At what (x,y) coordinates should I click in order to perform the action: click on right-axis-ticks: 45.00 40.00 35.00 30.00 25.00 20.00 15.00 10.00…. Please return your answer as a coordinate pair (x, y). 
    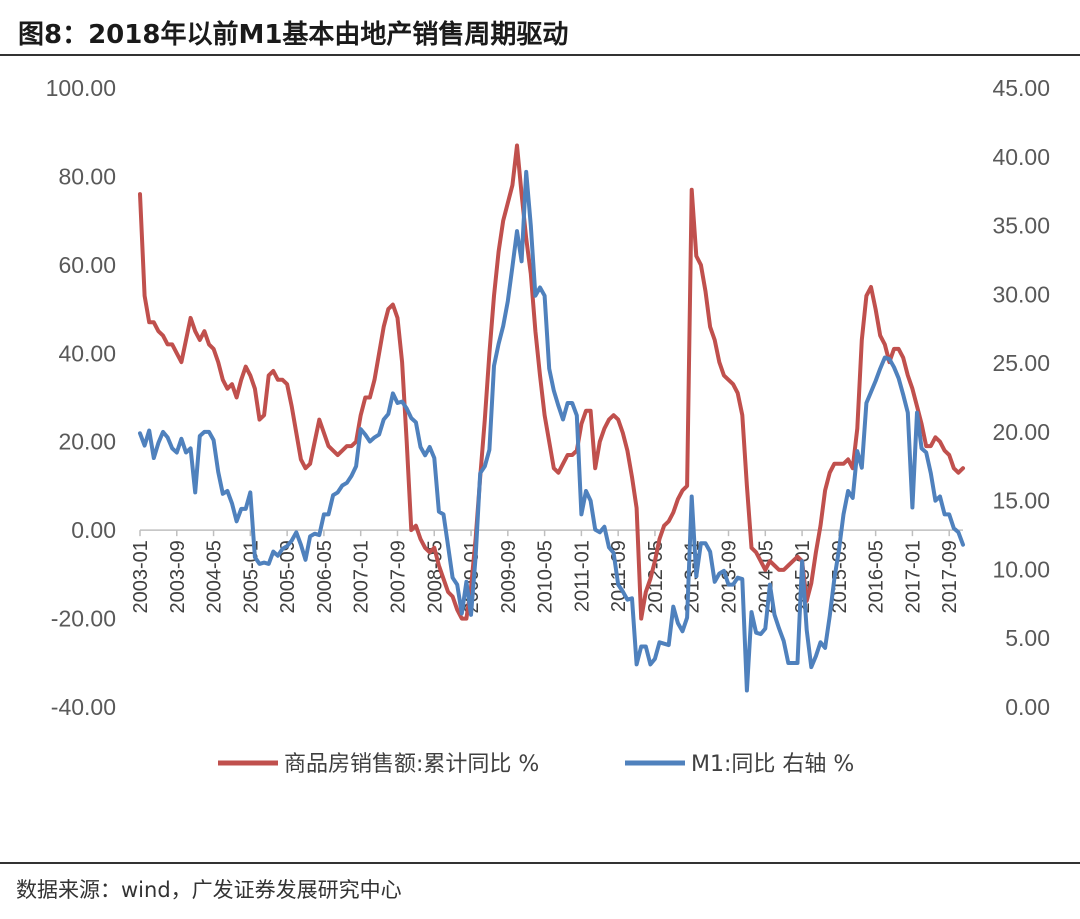
    Looking at the image, I should click on (1021, 397).